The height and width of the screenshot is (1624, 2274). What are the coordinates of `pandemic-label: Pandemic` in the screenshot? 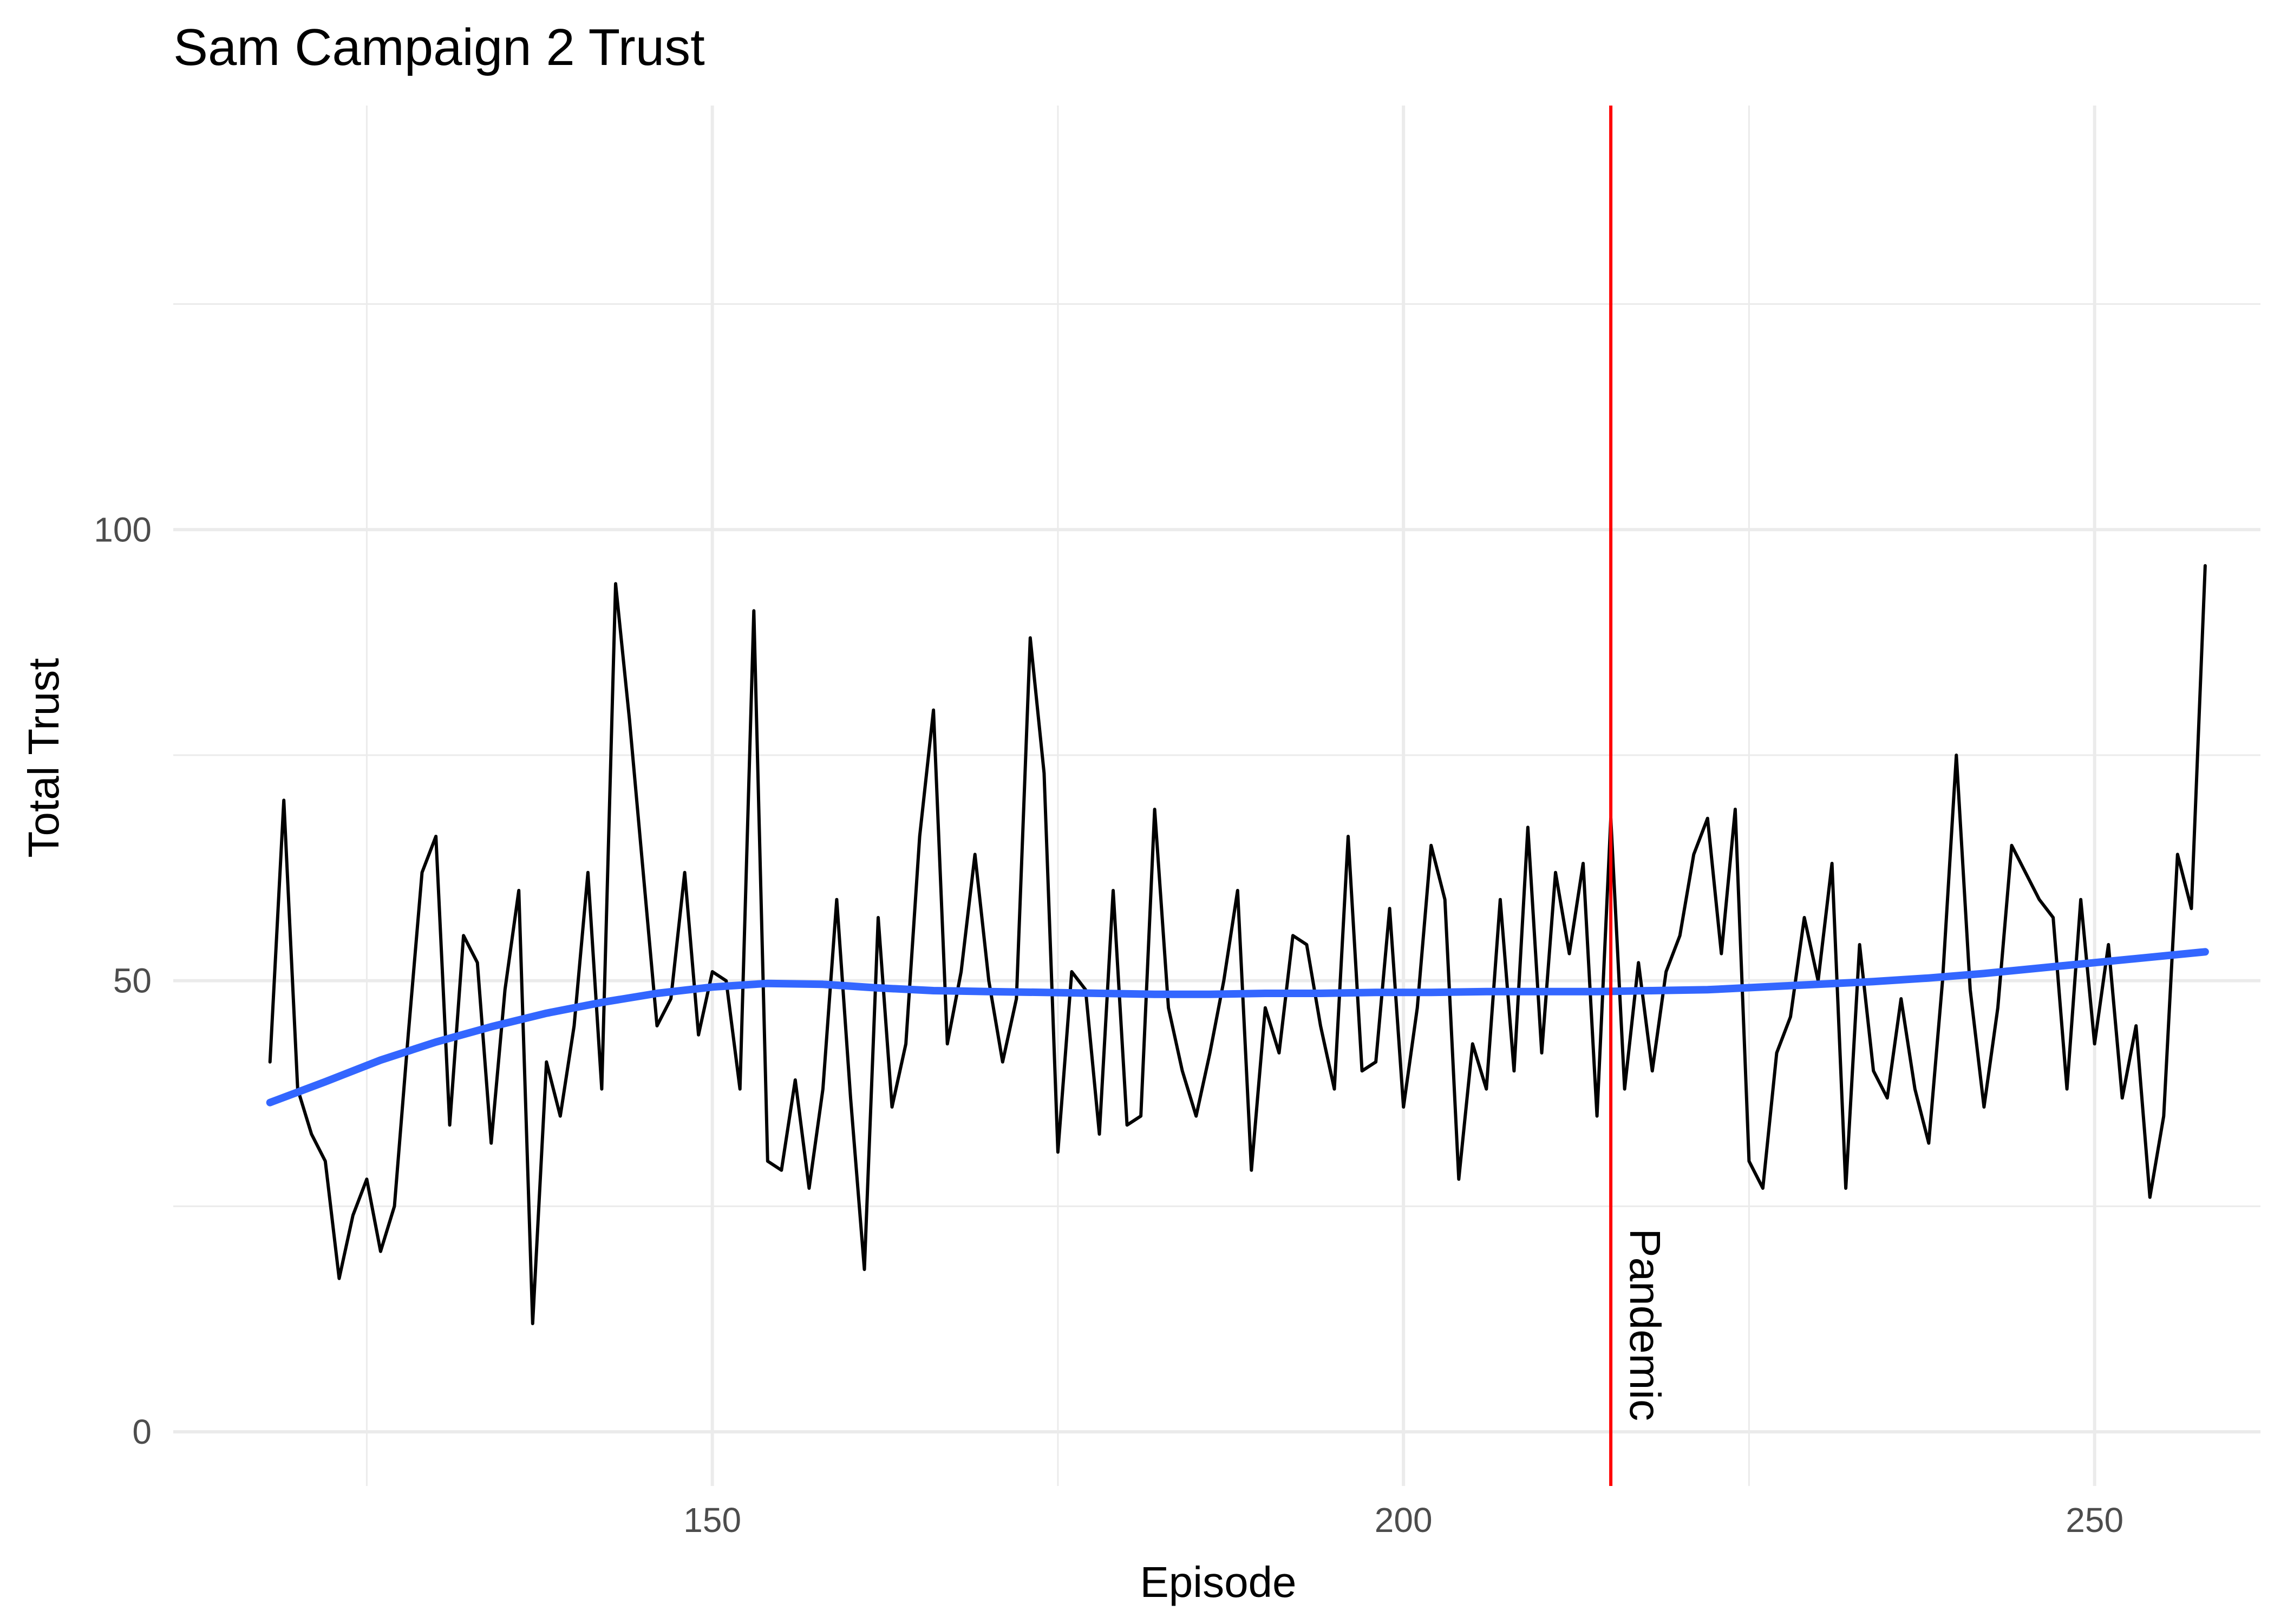 It's located at (1645, 1324).